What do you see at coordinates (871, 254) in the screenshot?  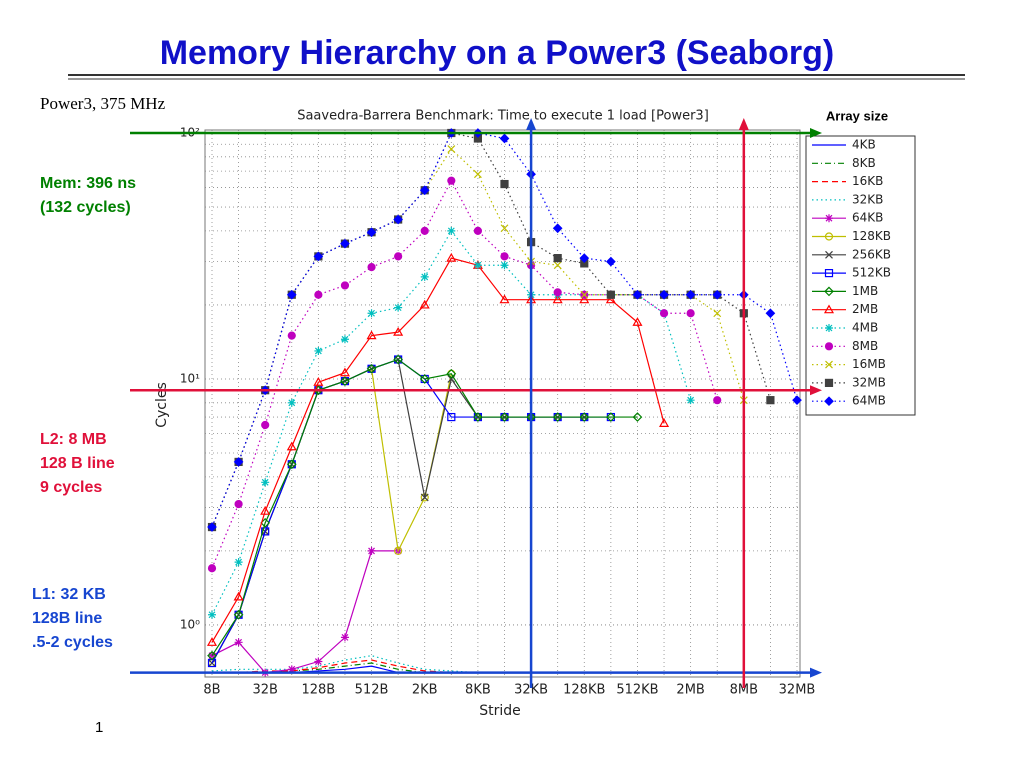 I see `legend-label: 256KB` at bounding box center [871, 254].